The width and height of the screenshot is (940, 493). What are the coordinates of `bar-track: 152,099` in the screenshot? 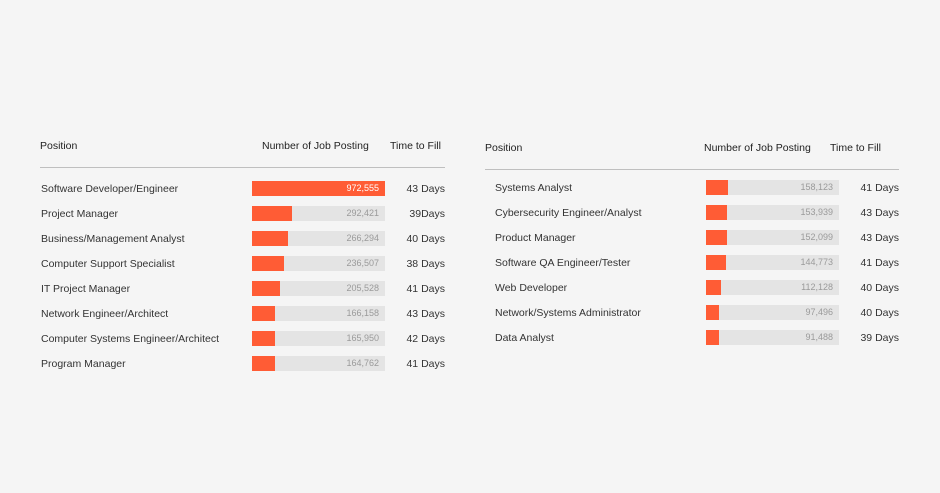 It's located at (772, 237).